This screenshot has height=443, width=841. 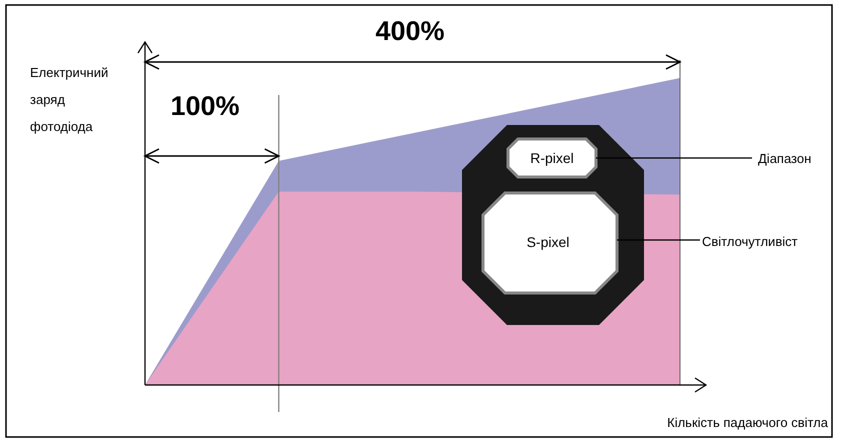 I want to click on annotation: R-pixel, so click(x=552, y=158).